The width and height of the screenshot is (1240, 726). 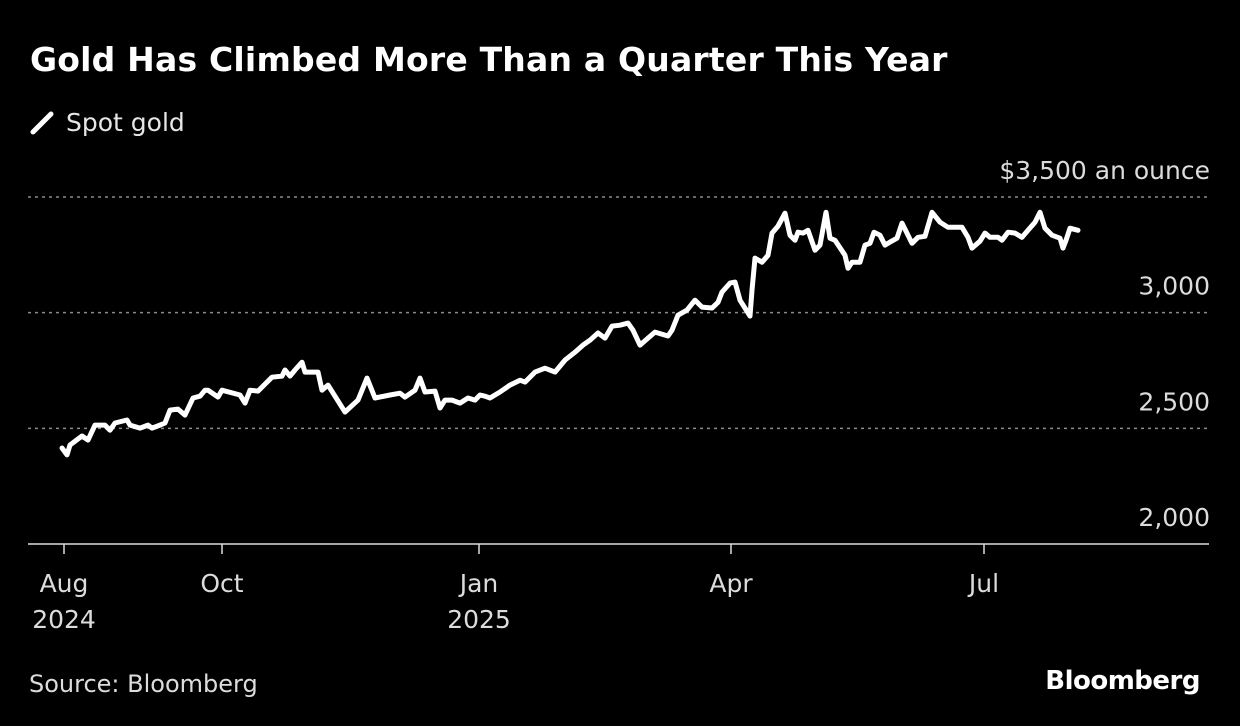 What do you see at coordinates (1174, 517) in the screenshot?
I see `y-tick-label: 2,000` at bounding box center [1174, 517].